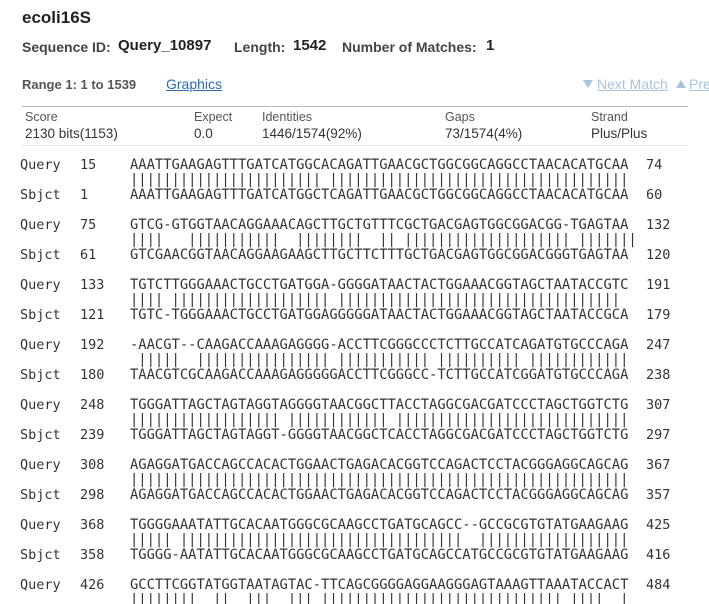 The height and width of the screenshot is (604, 709). Describe the element at coordinates (88, 165) in the screenshot. I see `start-position: 15` at that location.